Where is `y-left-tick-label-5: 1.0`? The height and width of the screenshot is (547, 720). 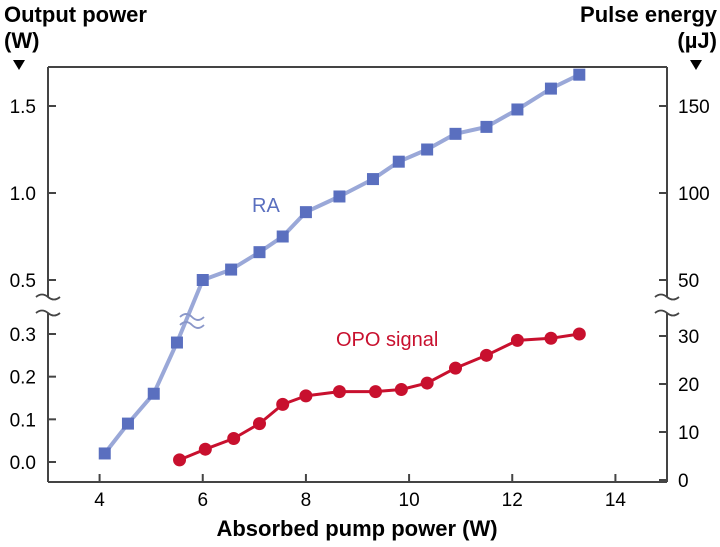 y-left-tick-label-5: 1.0 is located at coordinates (23, 194).